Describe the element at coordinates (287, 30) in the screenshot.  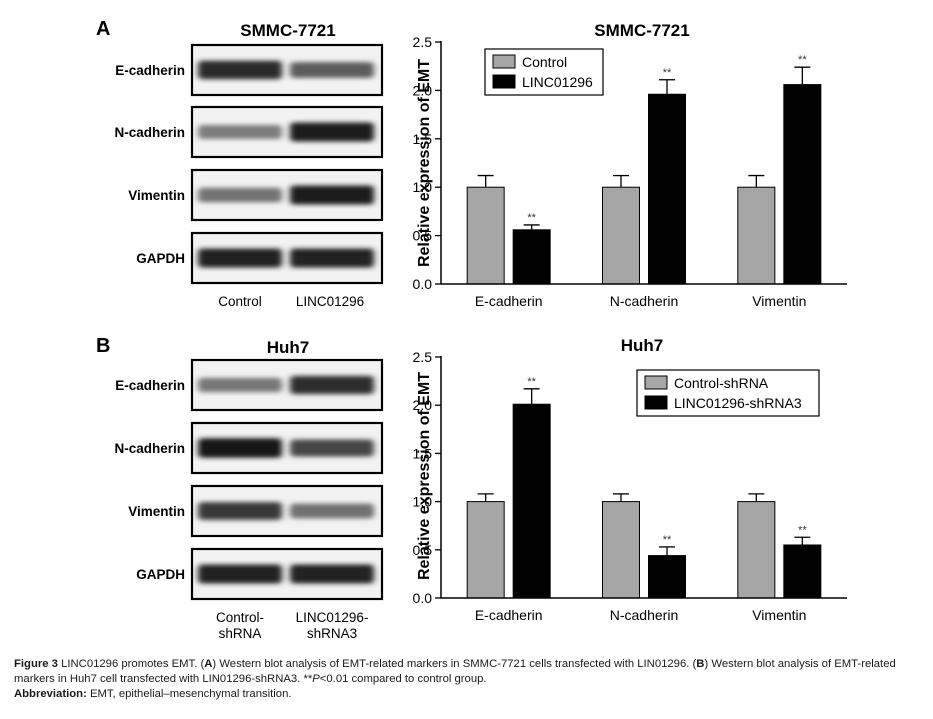
I see `blot-title-a: SMMC-7721` at that location.